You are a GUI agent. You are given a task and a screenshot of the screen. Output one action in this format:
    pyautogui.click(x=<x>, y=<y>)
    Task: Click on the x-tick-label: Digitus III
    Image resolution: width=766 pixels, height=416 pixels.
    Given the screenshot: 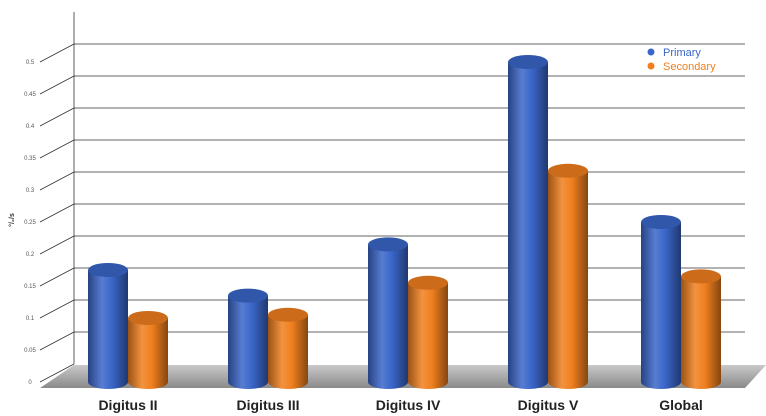 What is the action you would take?
    pyautogui.click(x=268, y=405)
    